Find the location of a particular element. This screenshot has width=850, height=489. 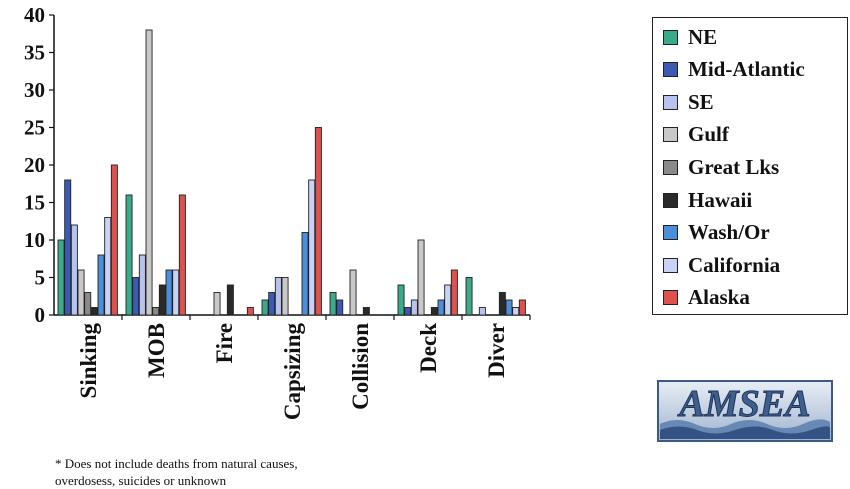

legend-item: Wash/Or is located at coordinates (716, 233).